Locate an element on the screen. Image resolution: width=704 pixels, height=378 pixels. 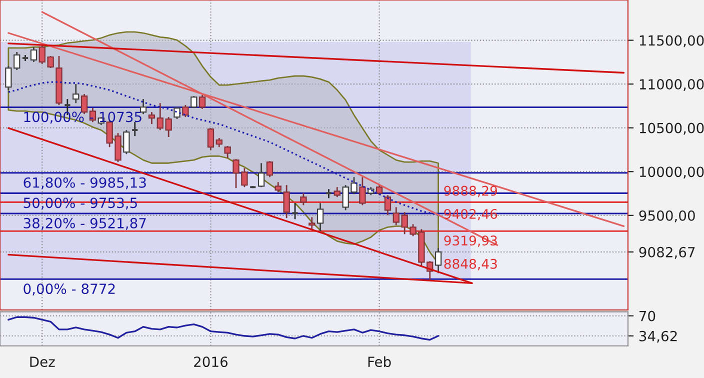
annotation: 38,20% - 9521,87 is located at coordinates (85, 224).